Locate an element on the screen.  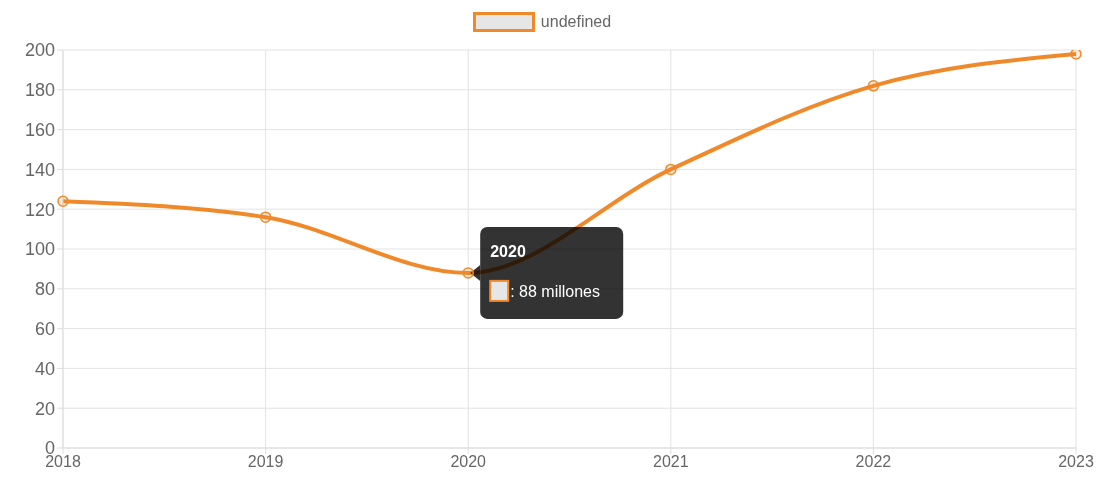
legend-label: undefined is located at coordinates (576, 22).